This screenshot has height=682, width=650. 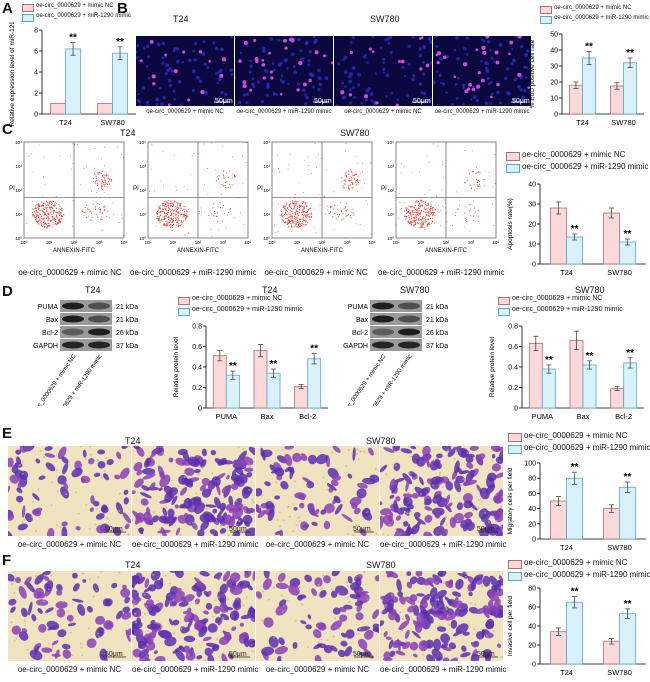 What do you see at coordinates (198, 251) in the screenshot?
I see `x-axis-label: ANNEXIN-FITC` at bounding box center [198, 251].